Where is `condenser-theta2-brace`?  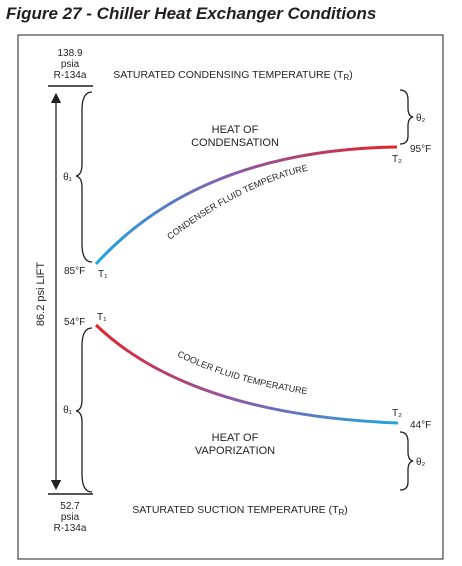
condenser-theta2-brace is located at coordinates (406, 117).